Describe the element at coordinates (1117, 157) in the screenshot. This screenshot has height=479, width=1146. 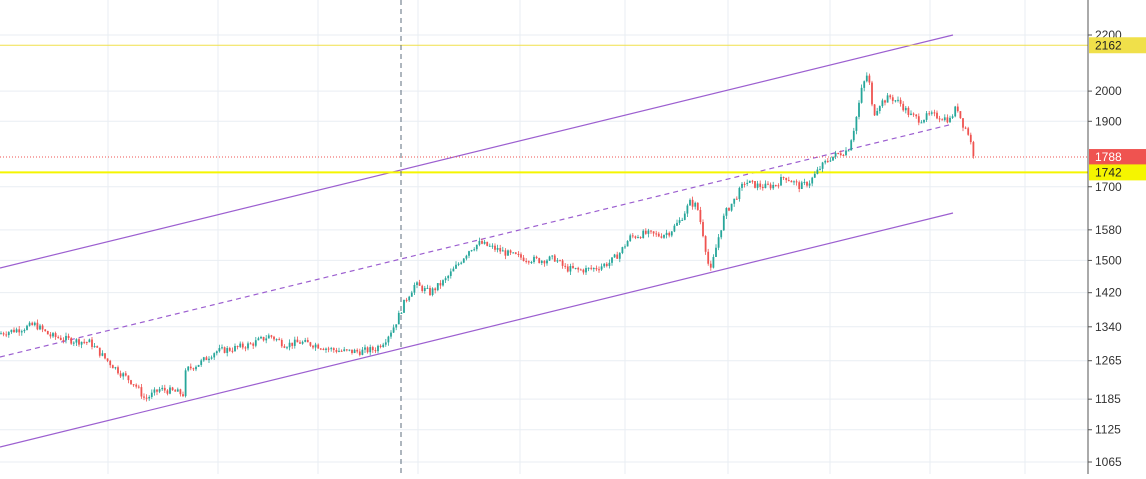
I see `last-price-badge: 1788` at that location.